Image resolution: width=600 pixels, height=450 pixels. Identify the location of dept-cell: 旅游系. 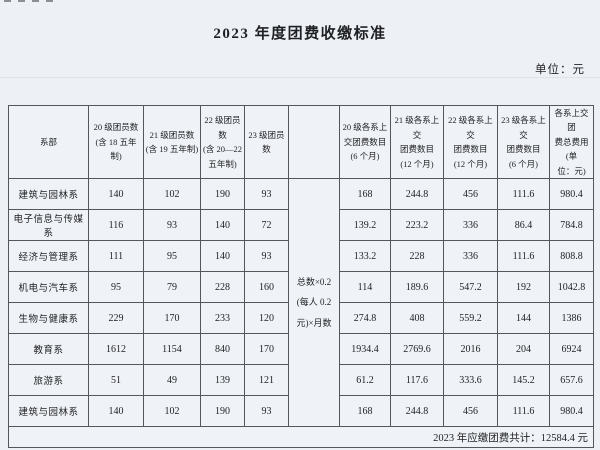
(48, 380).